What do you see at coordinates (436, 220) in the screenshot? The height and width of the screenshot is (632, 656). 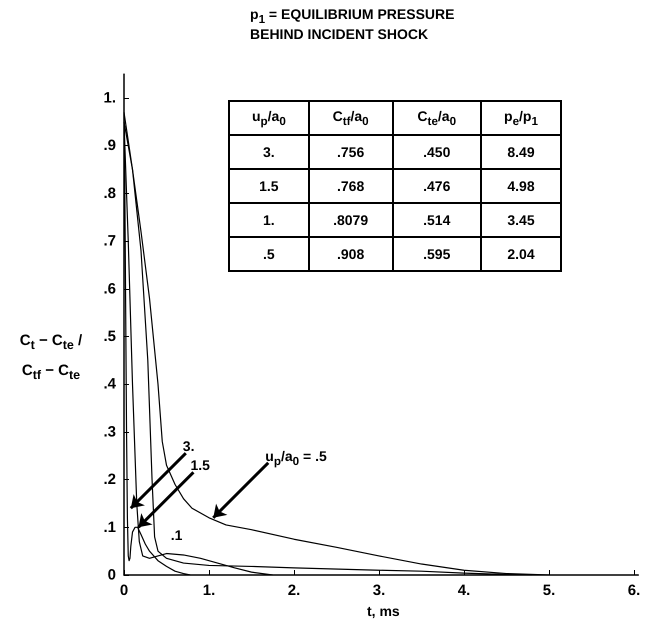 I see `annotation: .514` at bounding box center [436, 220].